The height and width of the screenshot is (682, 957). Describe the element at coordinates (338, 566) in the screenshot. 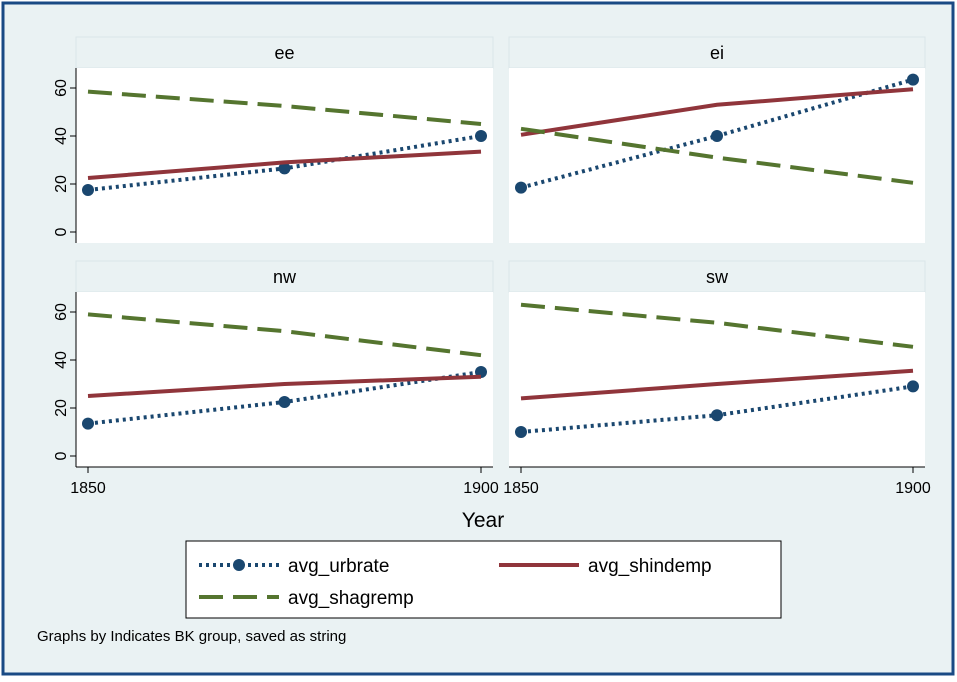

I see `legend-label: avg_urbrate` at that location.